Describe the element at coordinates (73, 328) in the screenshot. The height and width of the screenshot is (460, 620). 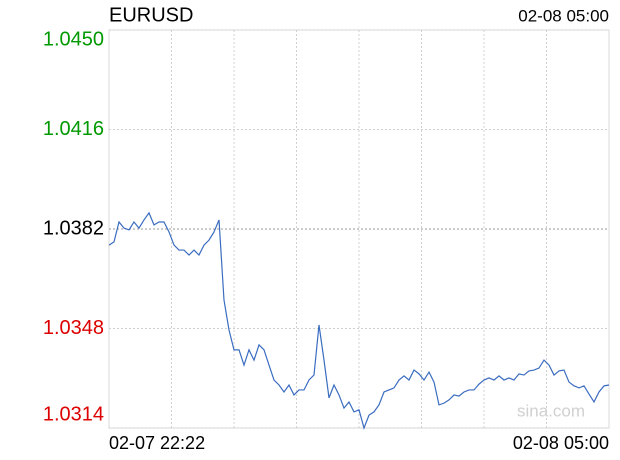
I see `y-tick-label: 1.0348` at that location.